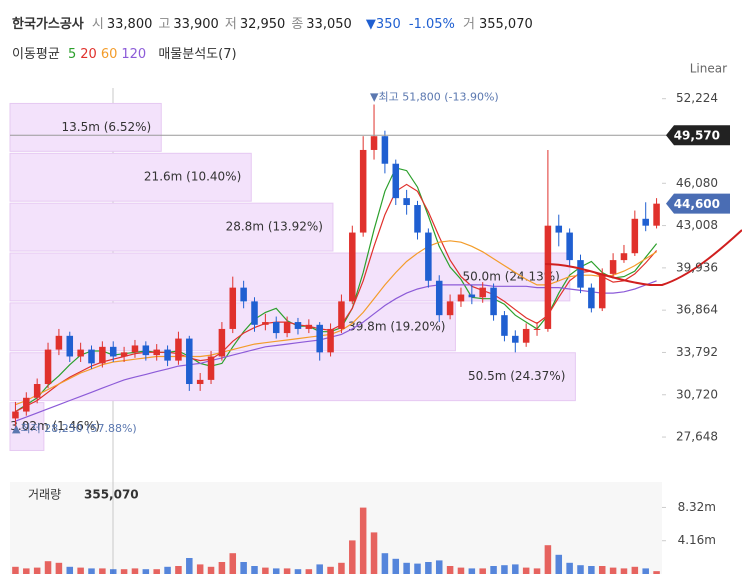  Describe the element at coordinates (697, 183) in the screenshot. I see `y-tick-label: 46,080` at that location.